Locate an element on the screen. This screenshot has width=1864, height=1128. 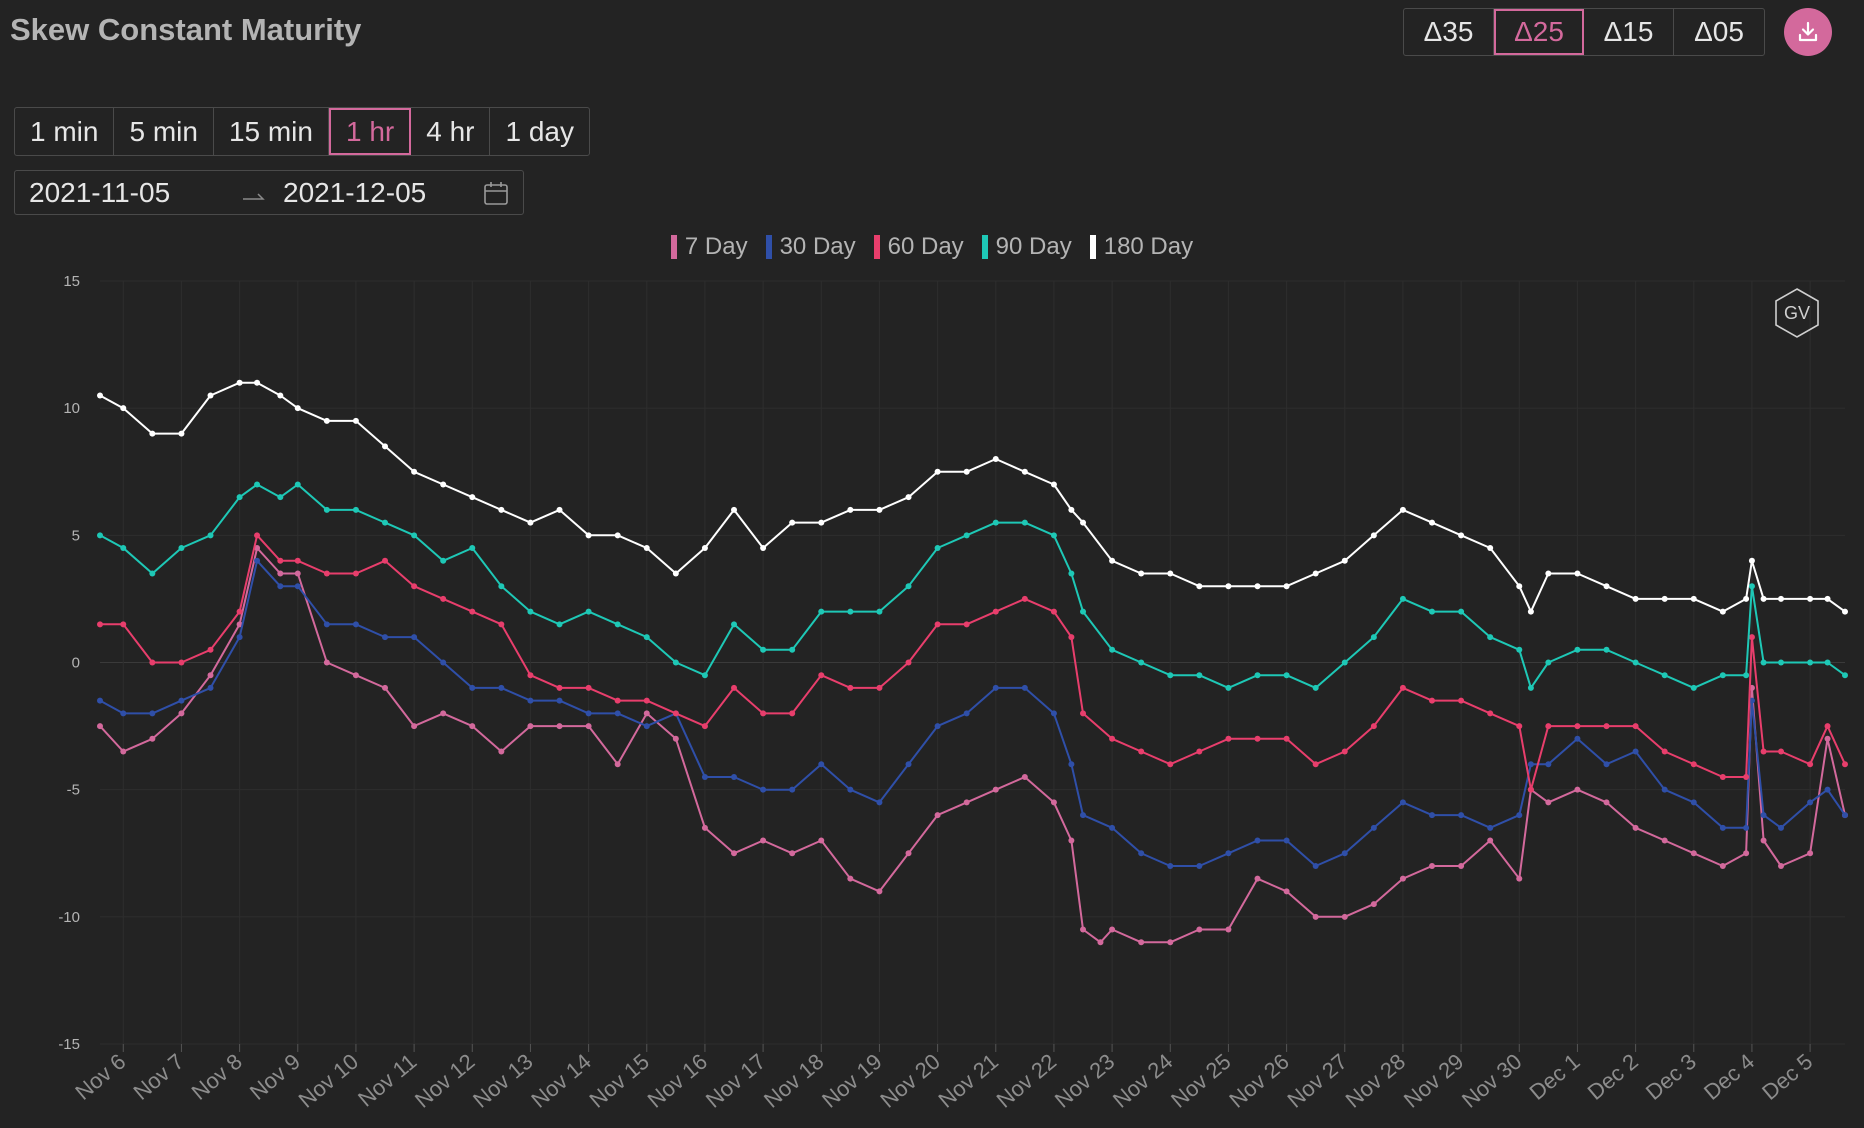
x-tick-label: Nov 26 is located at coordinates (1258, 1081).